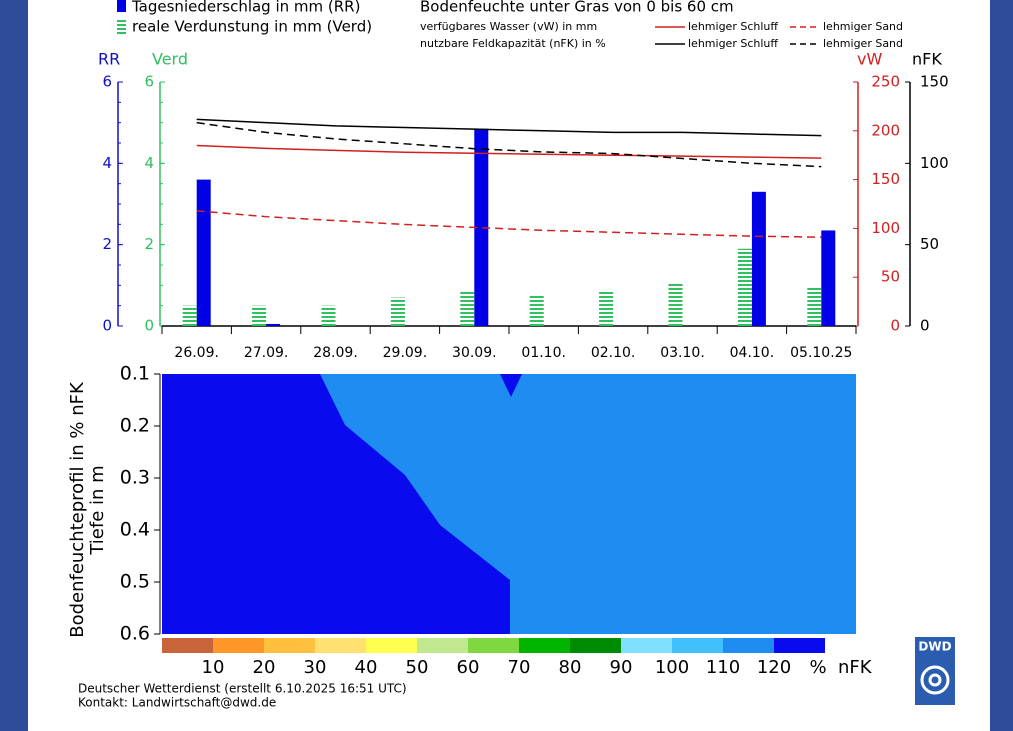 The height and width of the screenshot is (731, 1013). What do you see at coordinates (869, 59) in the screenshot?
I see `axis-title: vW` at bounding box center [869, 59].